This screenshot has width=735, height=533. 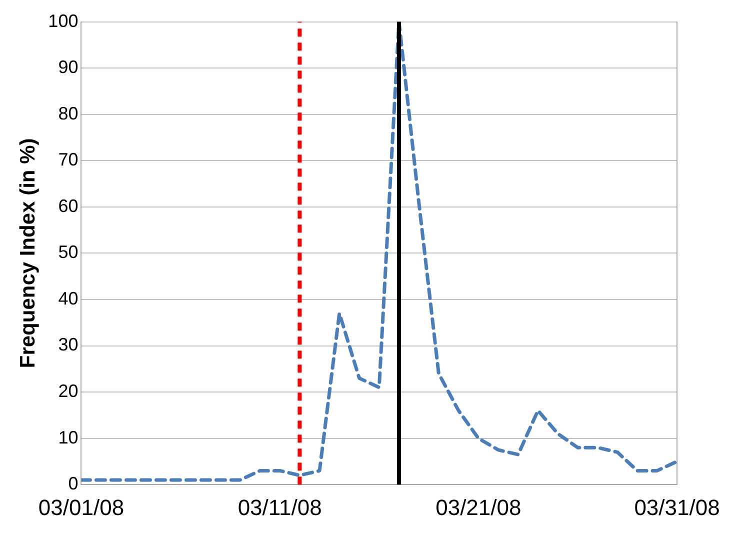 What do you see at coordinates (479, 507) in the screenshot?
I see `x-tick-label: 03/21/08` at bounding box center [479, 507].